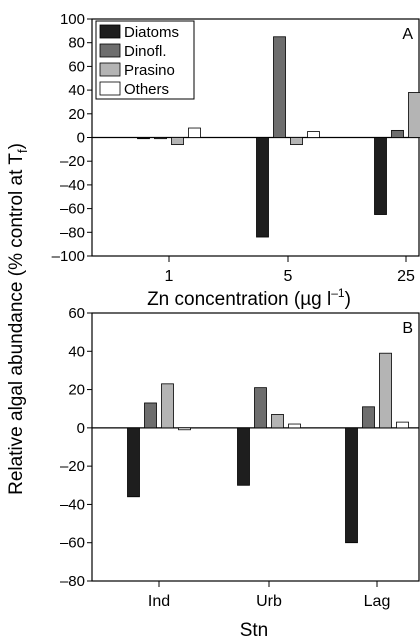 This screenshot has width=420, height=643. I want to click on bar-dinofl-urb, so click(260, 408).